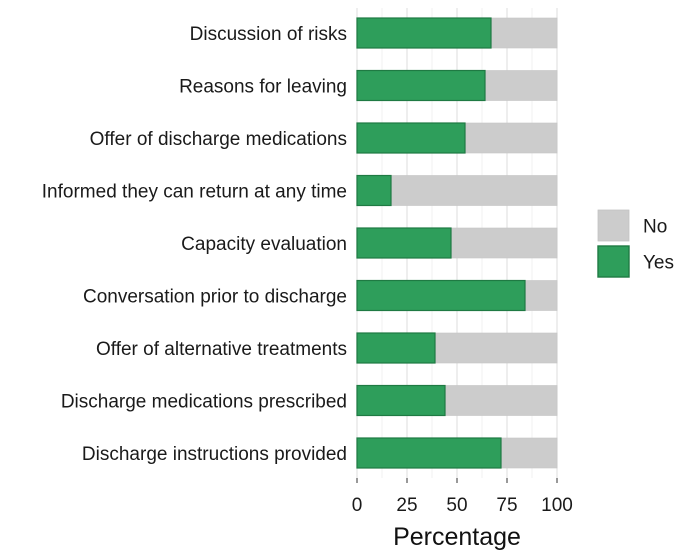 The height and width of the screenshot is (553, 680). I want to click on category-label: Discharge instructions provided, so click(214, 454).